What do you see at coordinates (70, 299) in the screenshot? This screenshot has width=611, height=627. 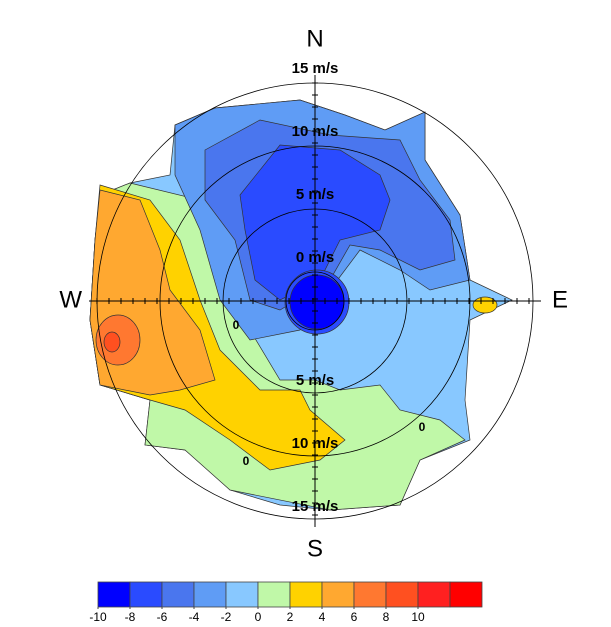 I see `compass-label: W` at bounding box center [70, 299].